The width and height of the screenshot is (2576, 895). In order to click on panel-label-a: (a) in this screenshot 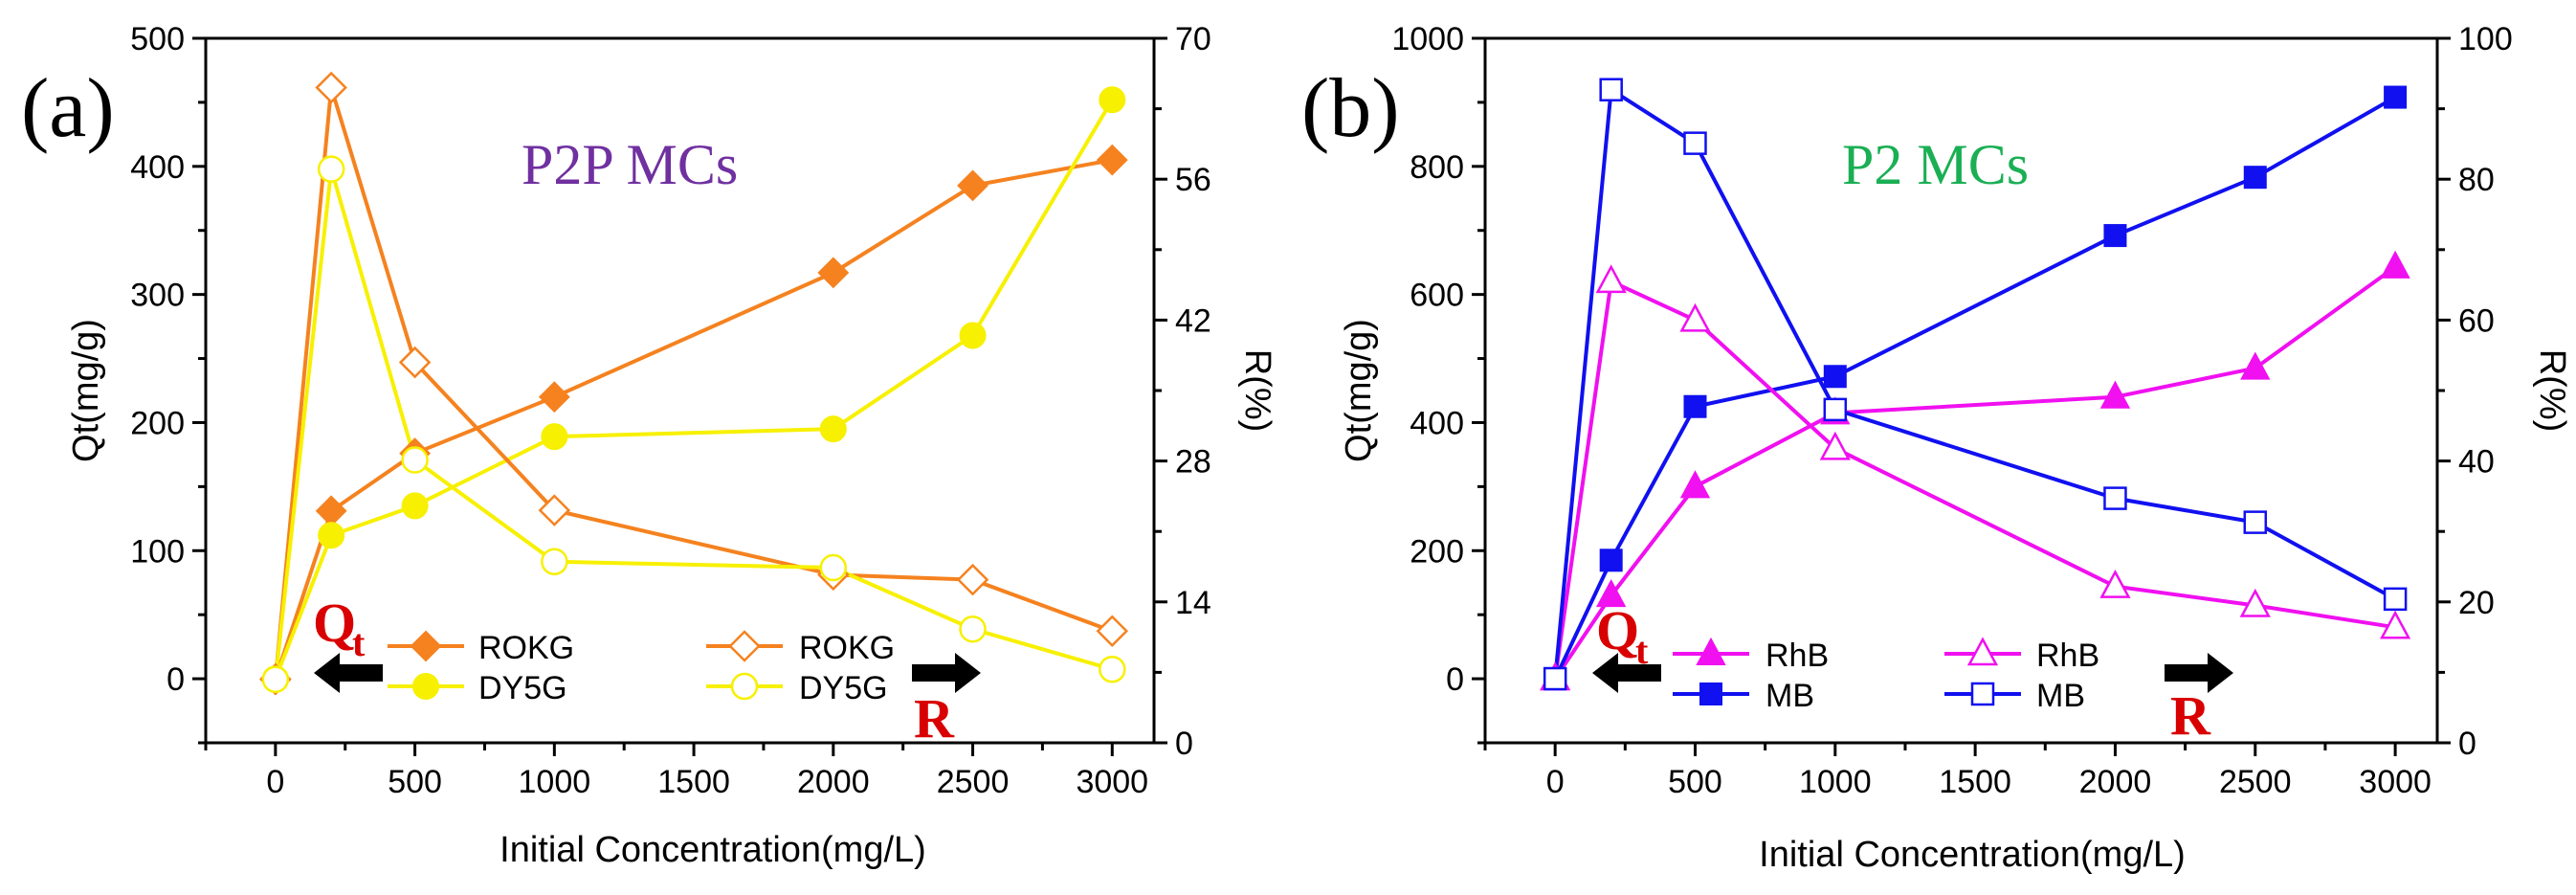, I will do `click(68, 108)`.